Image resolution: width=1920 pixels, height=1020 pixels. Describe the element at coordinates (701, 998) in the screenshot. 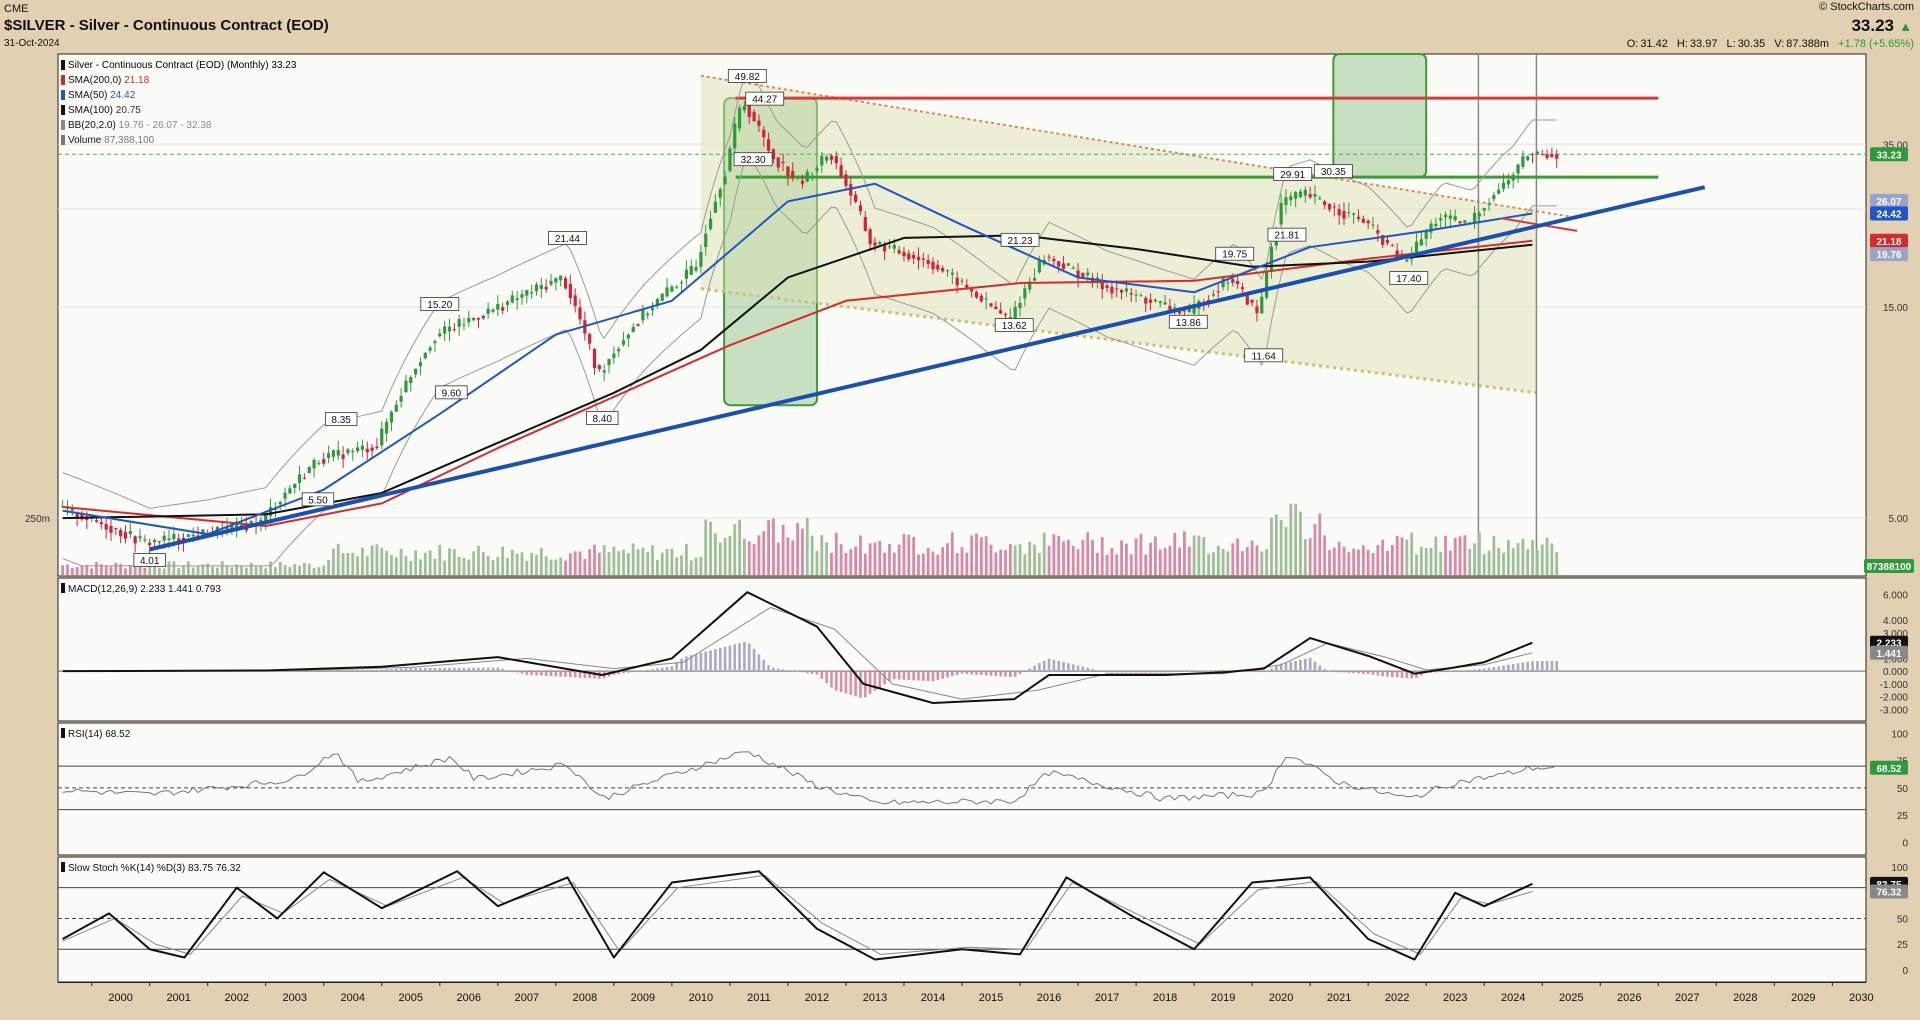

I see `x-tick-label: 2010` at that location.